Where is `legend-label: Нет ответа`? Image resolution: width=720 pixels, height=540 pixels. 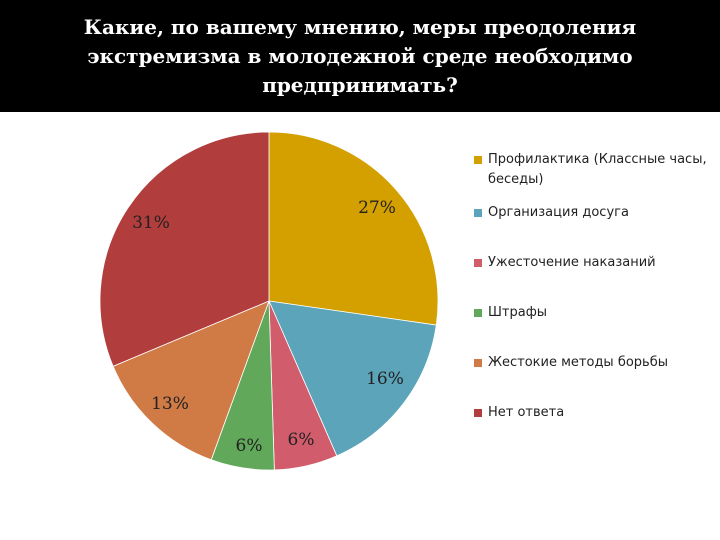
legend-label: Нет ответа is located at coordinates (526, 412).